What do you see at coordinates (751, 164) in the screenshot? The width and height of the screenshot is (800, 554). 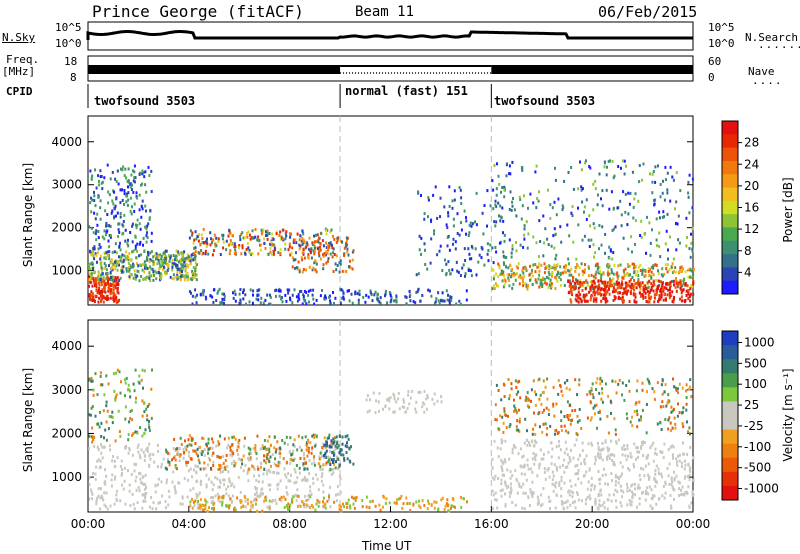 I see `power-colorbar-label-tick: 24` at bounding box center [751, 164].